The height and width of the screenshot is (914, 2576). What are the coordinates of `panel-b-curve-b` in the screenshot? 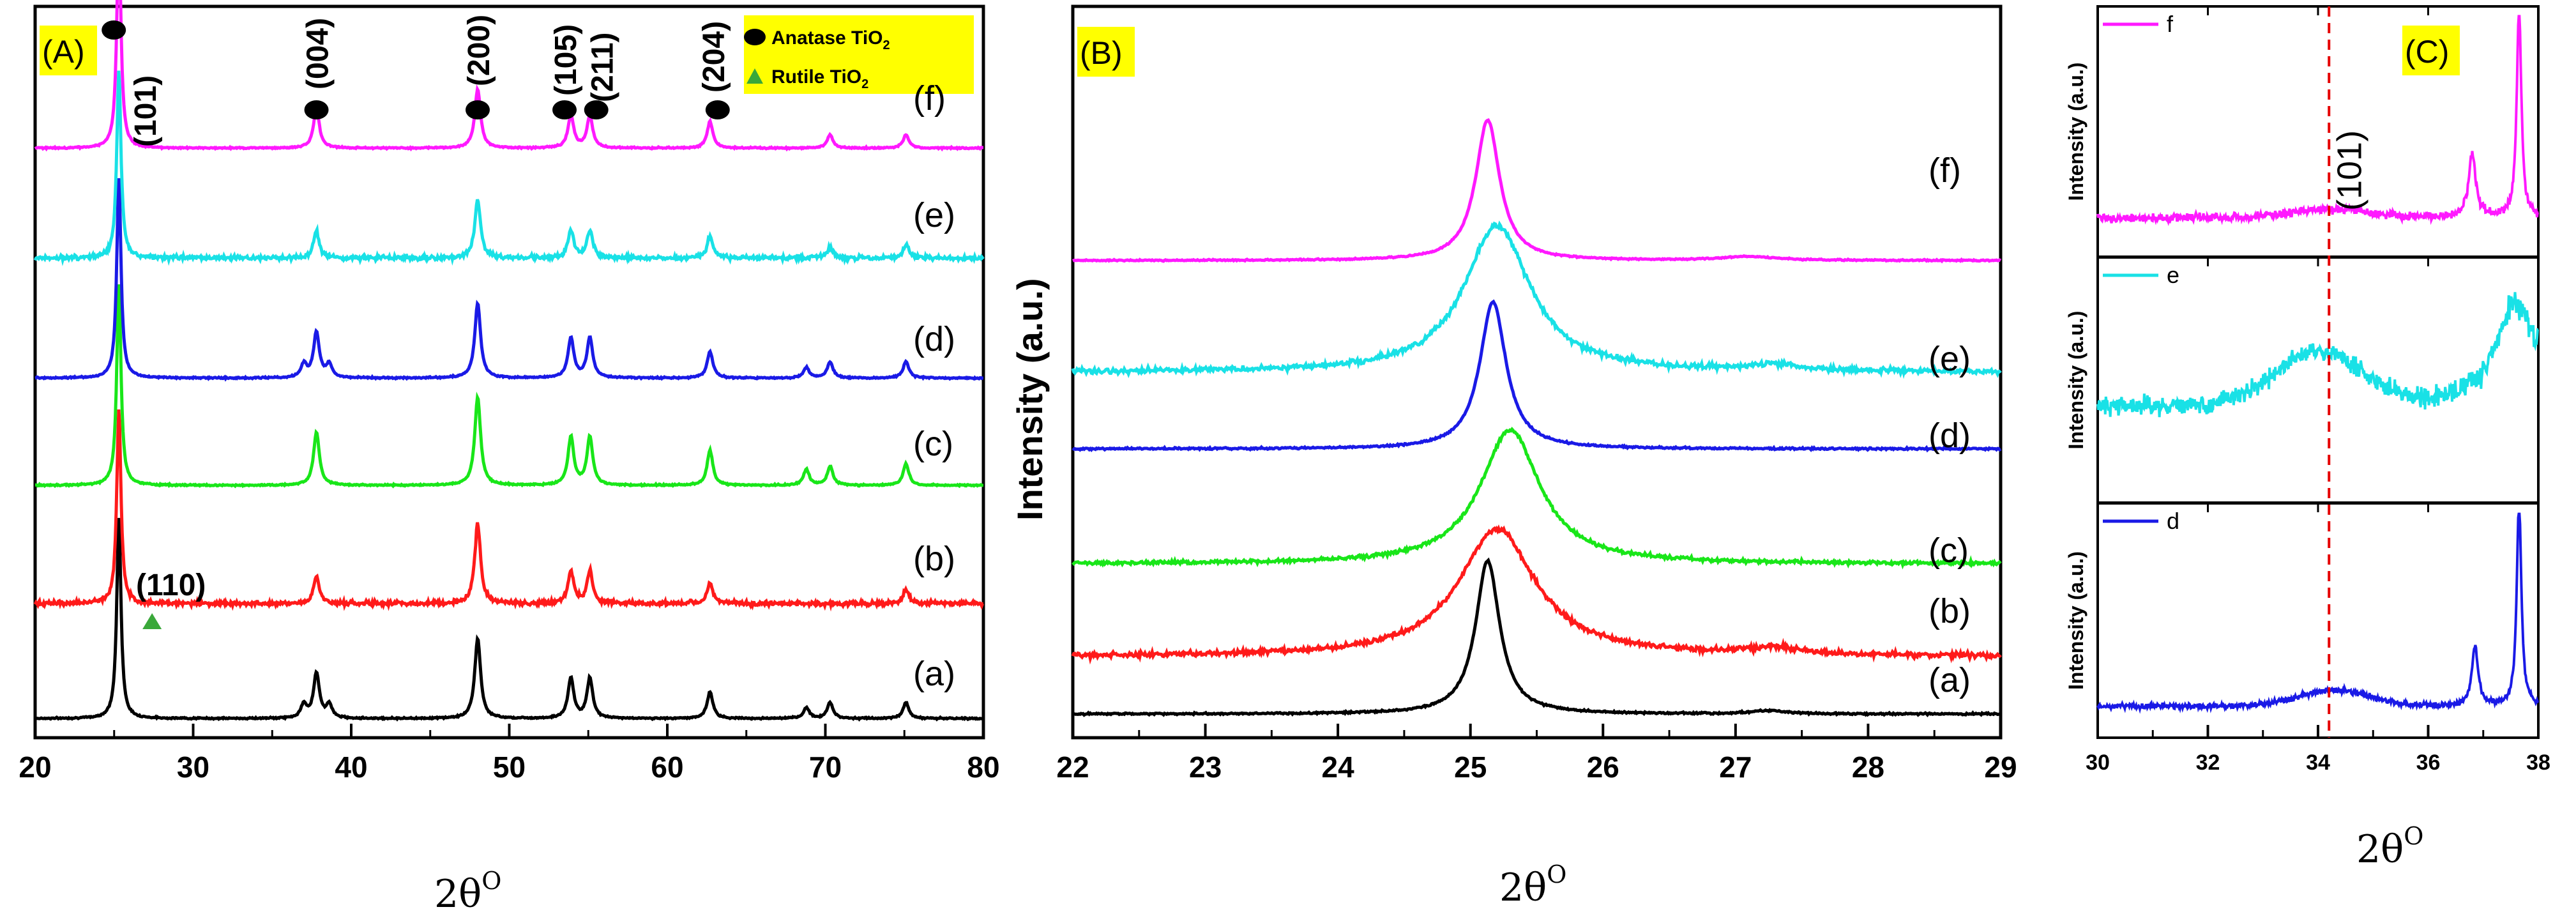 It's located at (1536, 594).